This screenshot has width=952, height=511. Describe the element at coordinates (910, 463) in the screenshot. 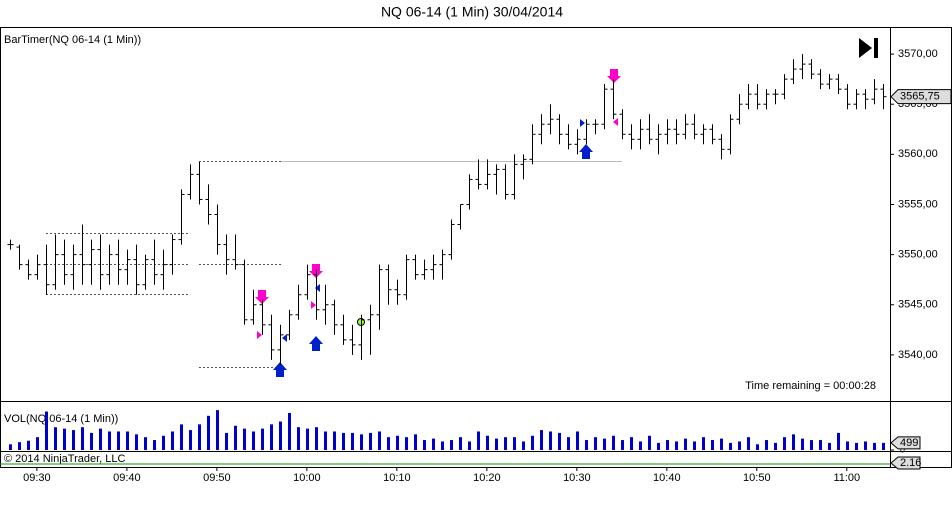

I see `indicator-tag-label: 2.16` at that location.